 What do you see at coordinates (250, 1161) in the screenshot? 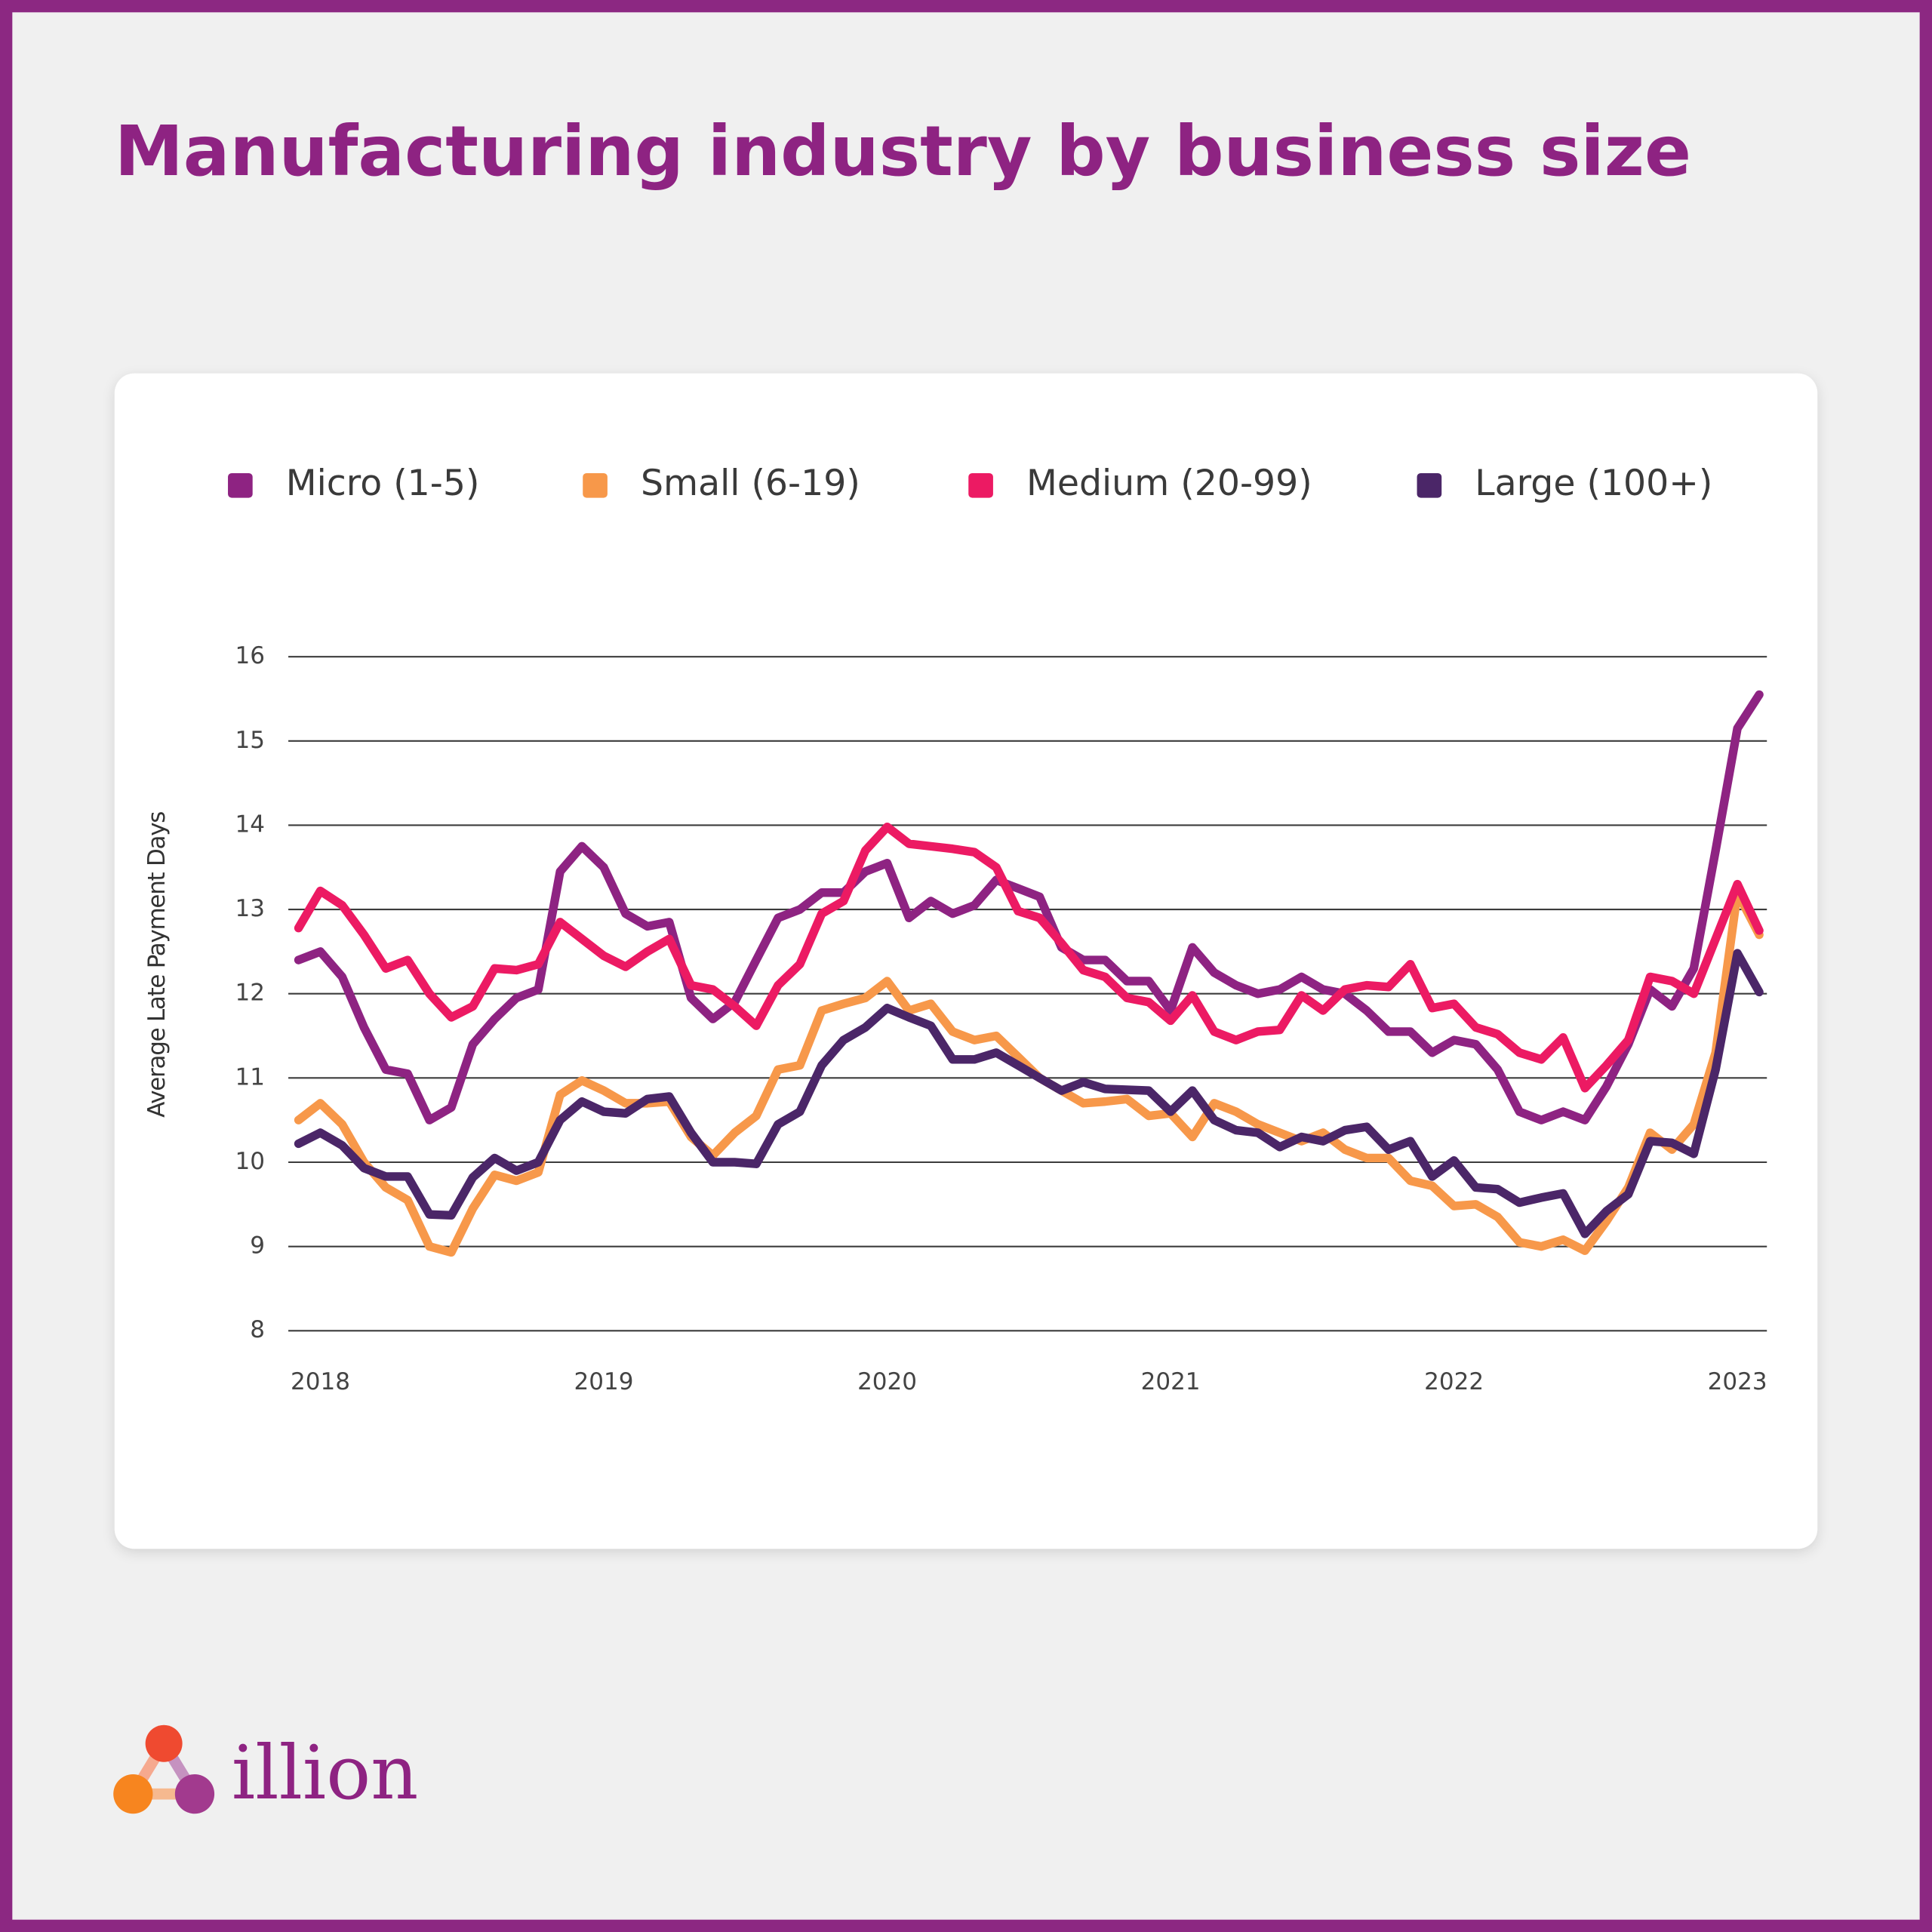
I see `y-tick-label: 10` at bounding box center [250, 1161].